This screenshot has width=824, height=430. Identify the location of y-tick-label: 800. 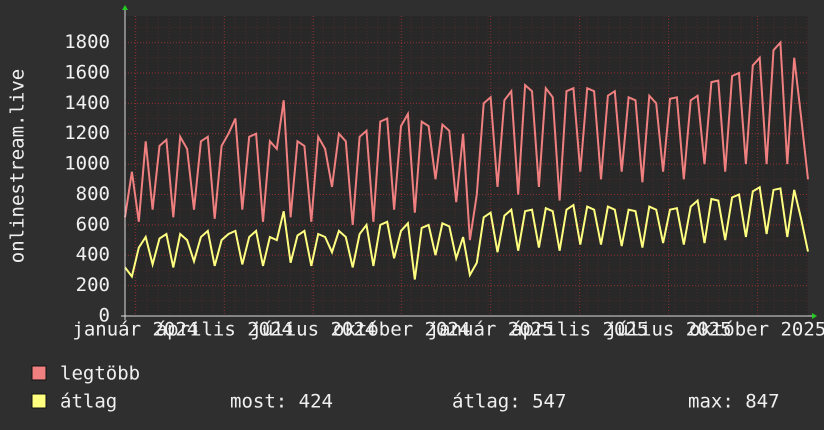
(93, 194).